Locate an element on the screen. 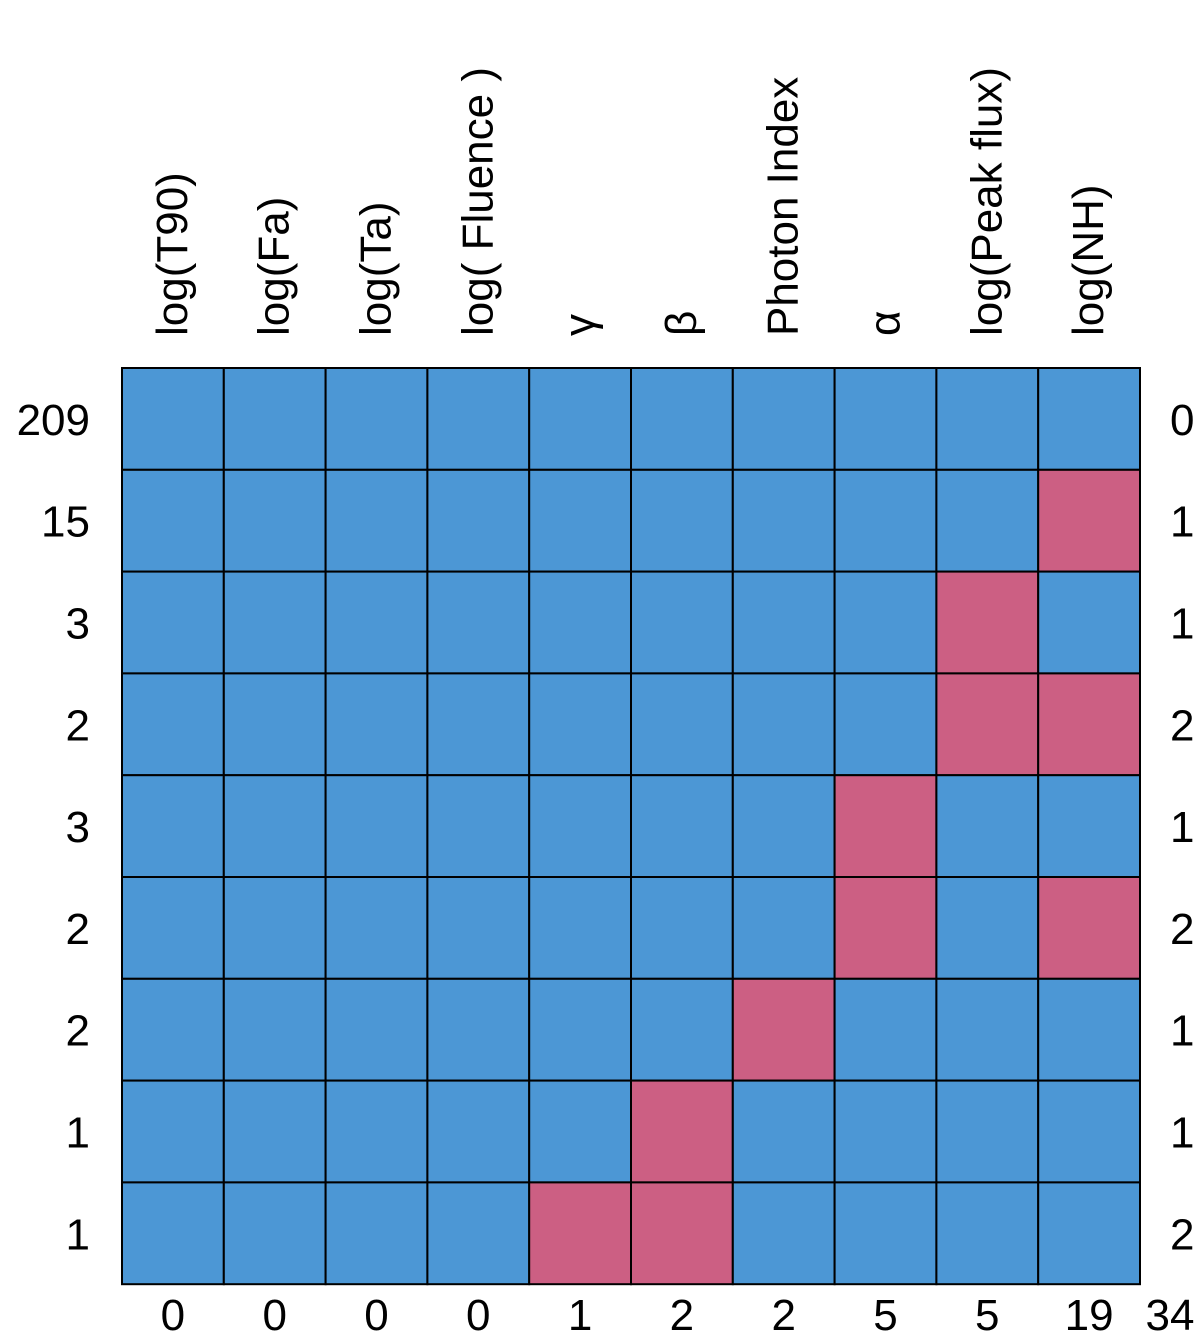  row-count-label: 209 is located at coordinates (53, 420).